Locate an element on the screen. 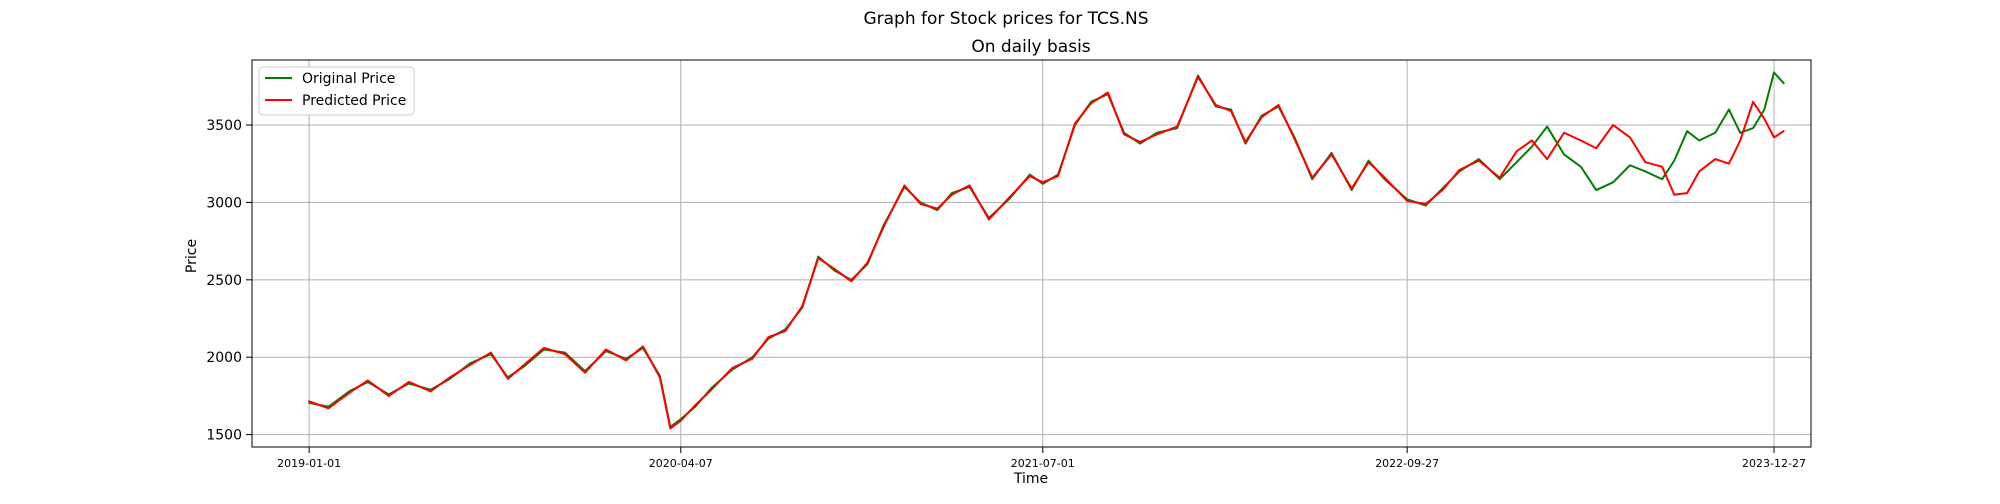 This screenshot has height=504, width=2000. y-tick-label: 3500 is located at coordinates (224, 126).